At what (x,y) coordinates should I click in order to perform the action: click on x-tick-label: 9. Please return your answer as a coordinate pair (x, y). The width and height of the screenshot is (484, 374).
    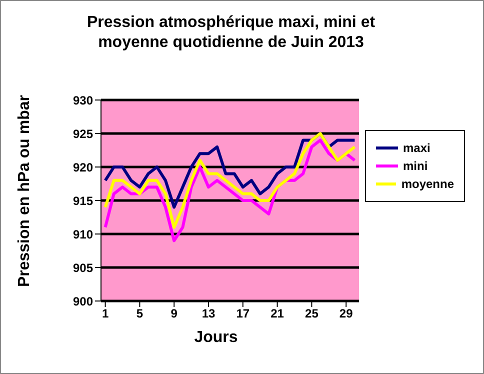
    Looking at the image, I should click on (174, 313).